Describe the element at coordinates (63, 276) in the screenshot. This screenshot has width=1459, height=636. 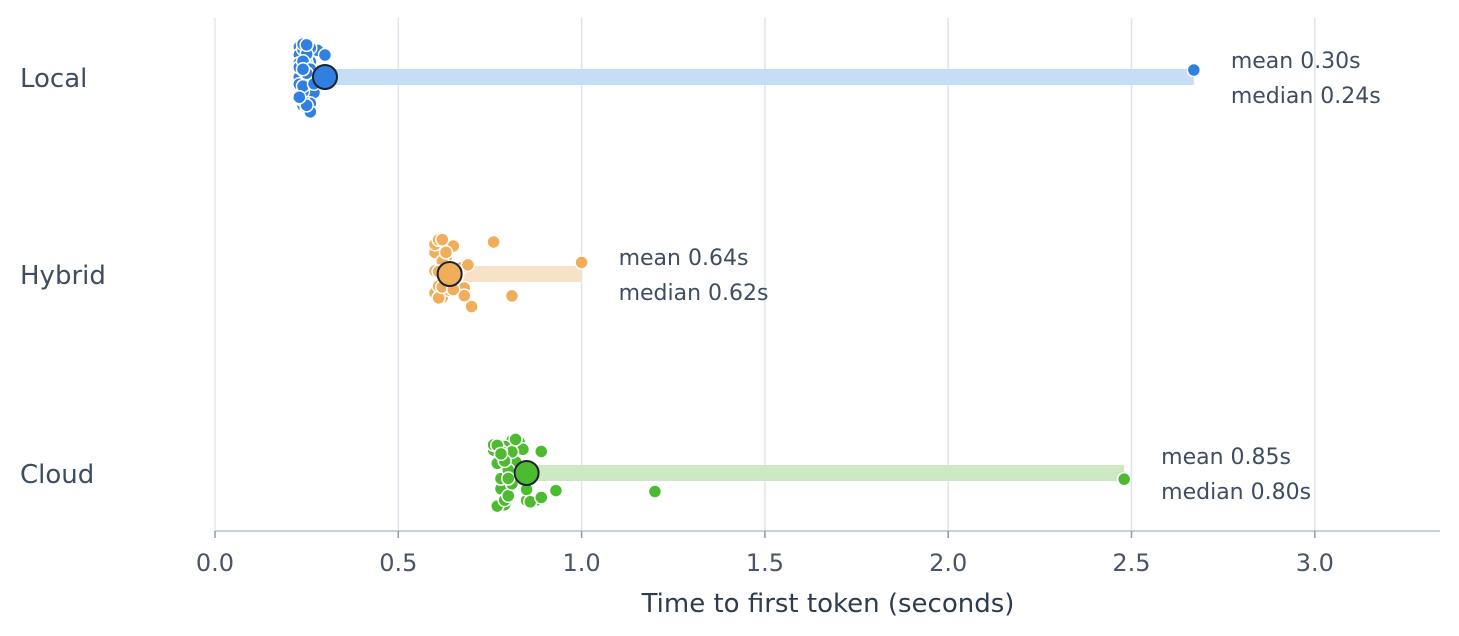
I see `category-label: Hybrid` at that location.